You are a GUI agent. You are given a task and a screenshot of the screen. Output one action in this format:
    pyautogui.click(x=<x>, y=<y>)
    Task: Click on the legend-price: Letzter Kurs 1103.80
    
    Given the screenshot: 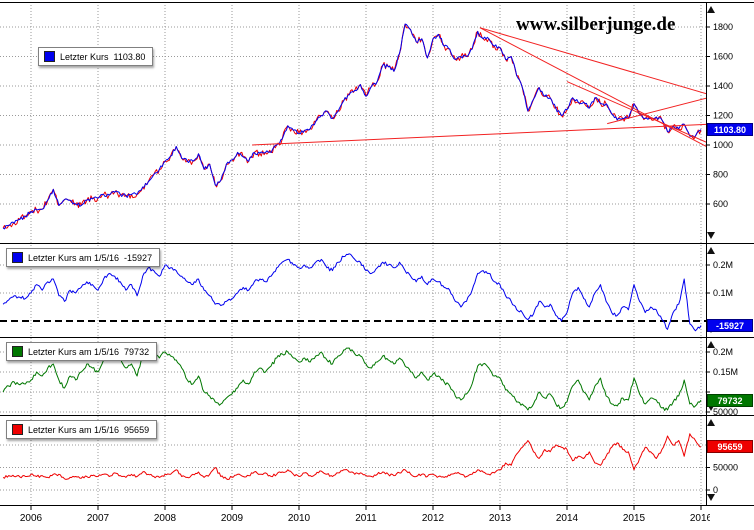 What is the action you would take?
    pyautogui.click(x=96, y=56)
    